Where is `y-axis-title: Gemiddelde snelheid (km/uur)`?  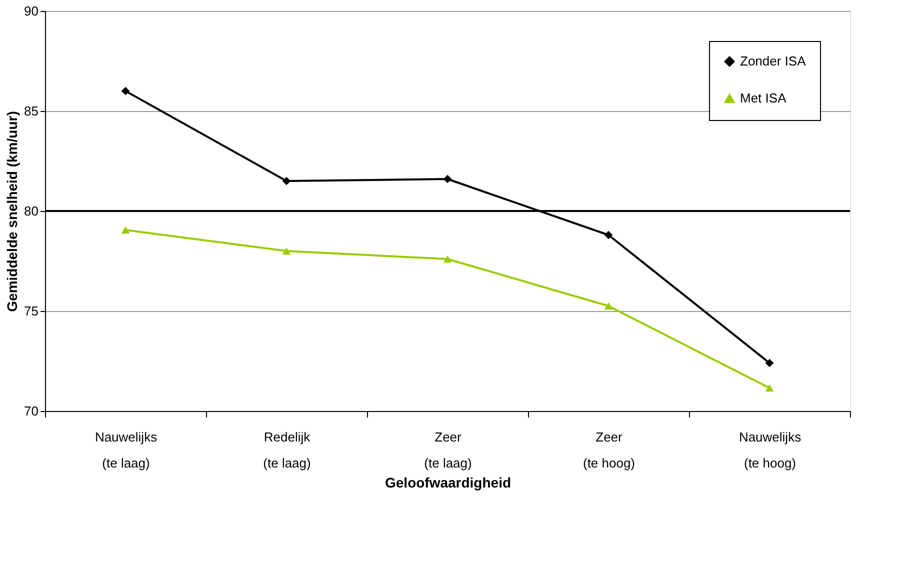
y-axis-title: Gemiddelde snelheid (km/uur) is located at coordinates (12, 211).